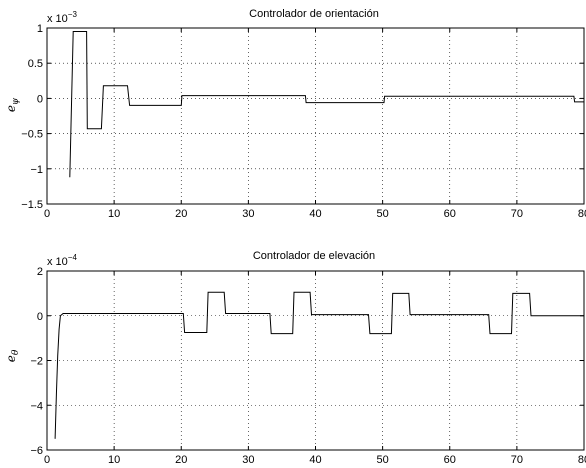  Describe the element at coordinates (36, 170) in the screenshot. I see `y-tick-label: −1` at that location.